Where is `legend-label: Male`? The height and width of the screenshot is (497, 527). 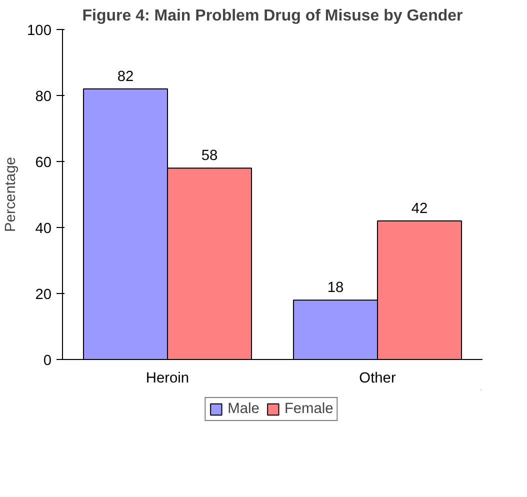
legend-label: Male is located at coordinates (244, 409).